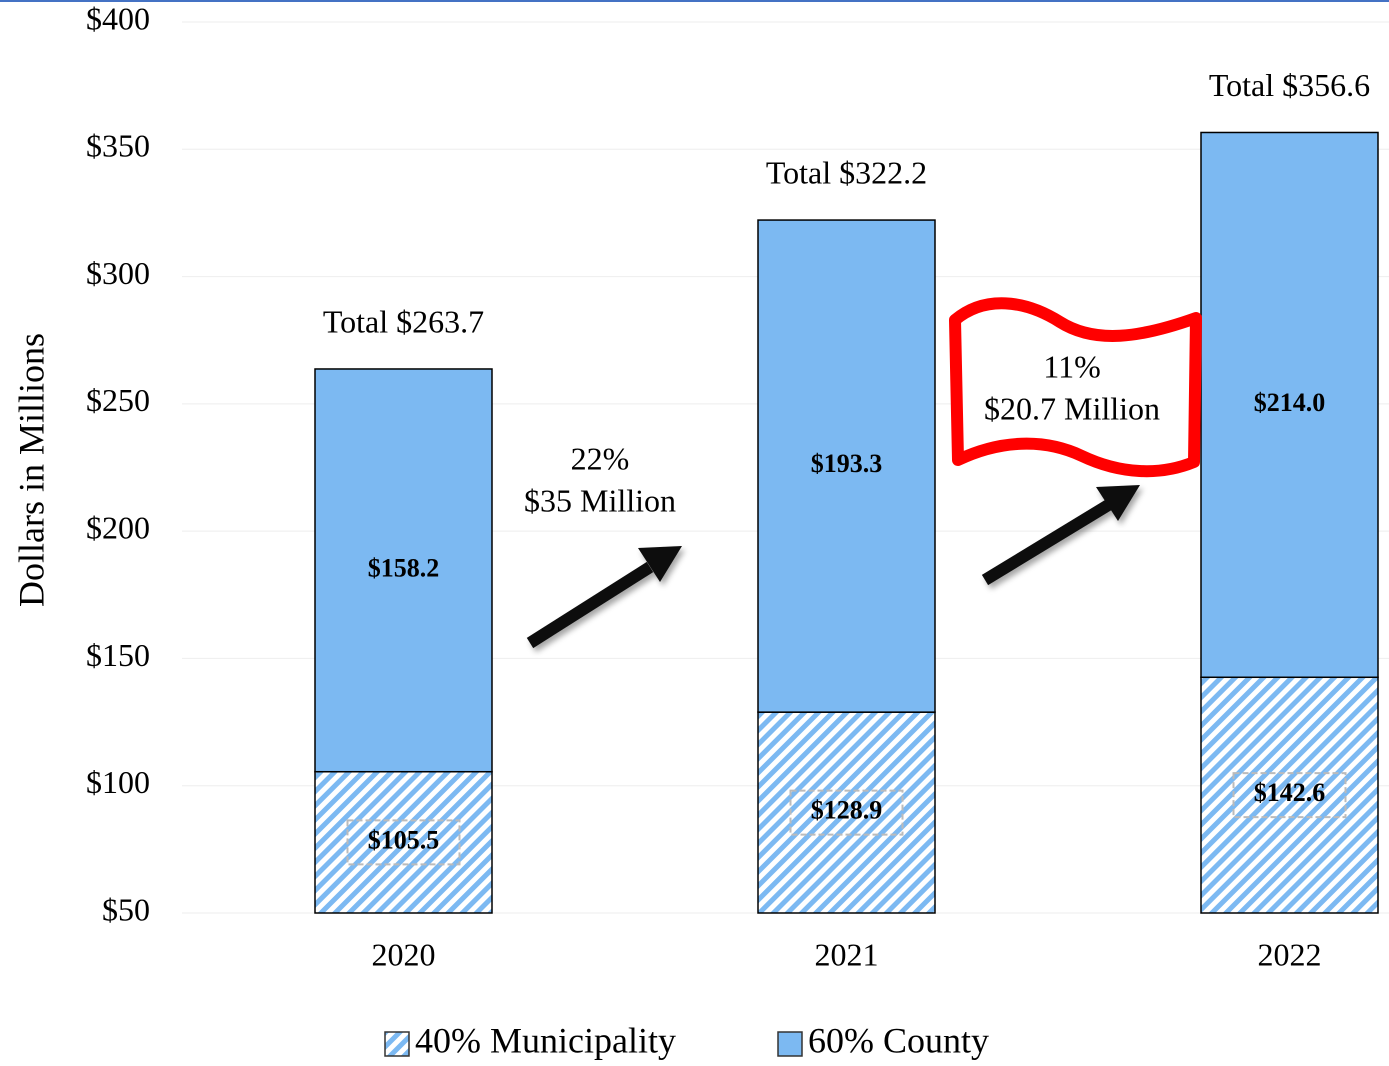 Image resolution: width=1389 pixels, height=1066 pixels. Describe the element at coordinates (31, 470) in the screenshot. I see `y-axis-title: Dollars in Millions` at that location.